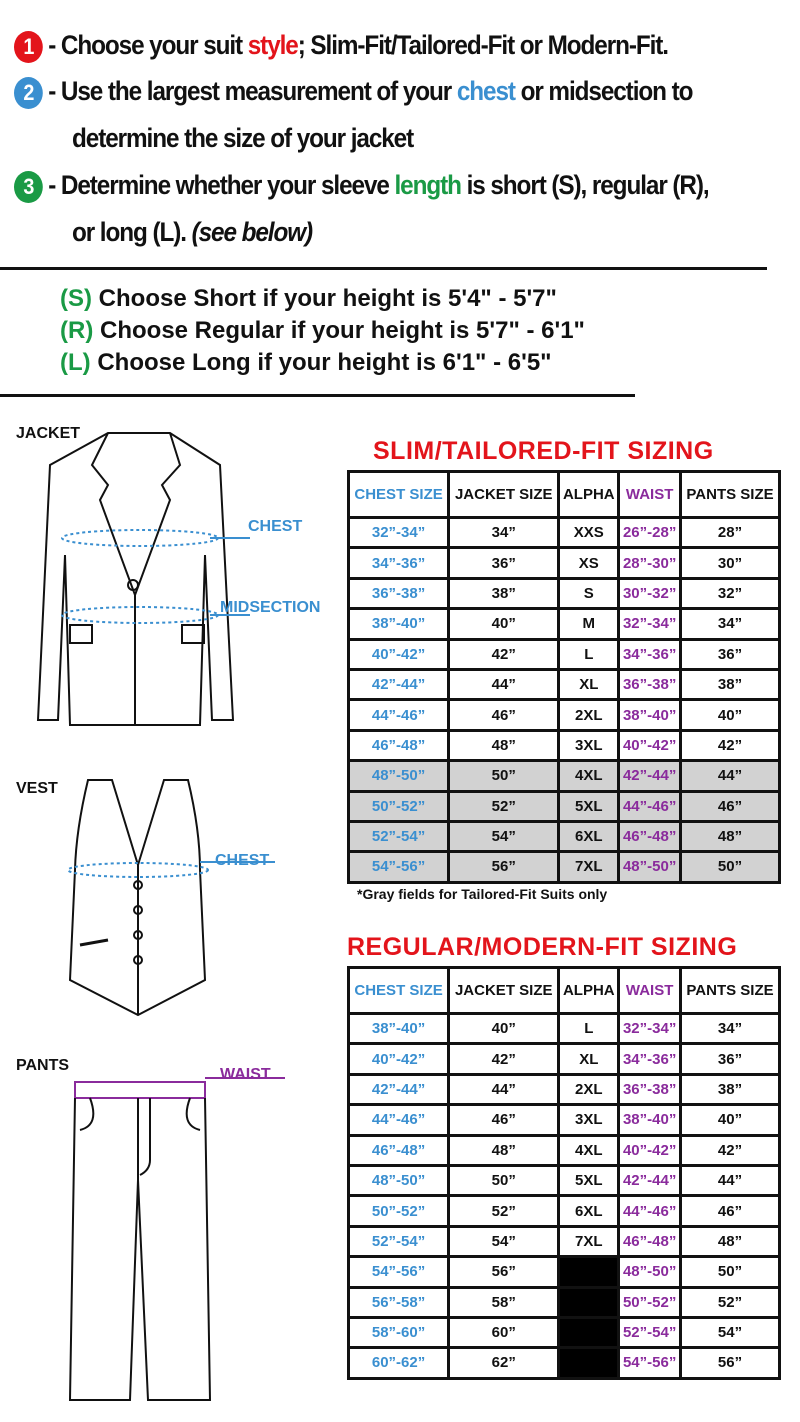 The image size is (800, 1422). What do you see at coordinates (730, 776) in the screenshot?
I see `pants-size-cell: 44”` at bounding box center [730, 776].